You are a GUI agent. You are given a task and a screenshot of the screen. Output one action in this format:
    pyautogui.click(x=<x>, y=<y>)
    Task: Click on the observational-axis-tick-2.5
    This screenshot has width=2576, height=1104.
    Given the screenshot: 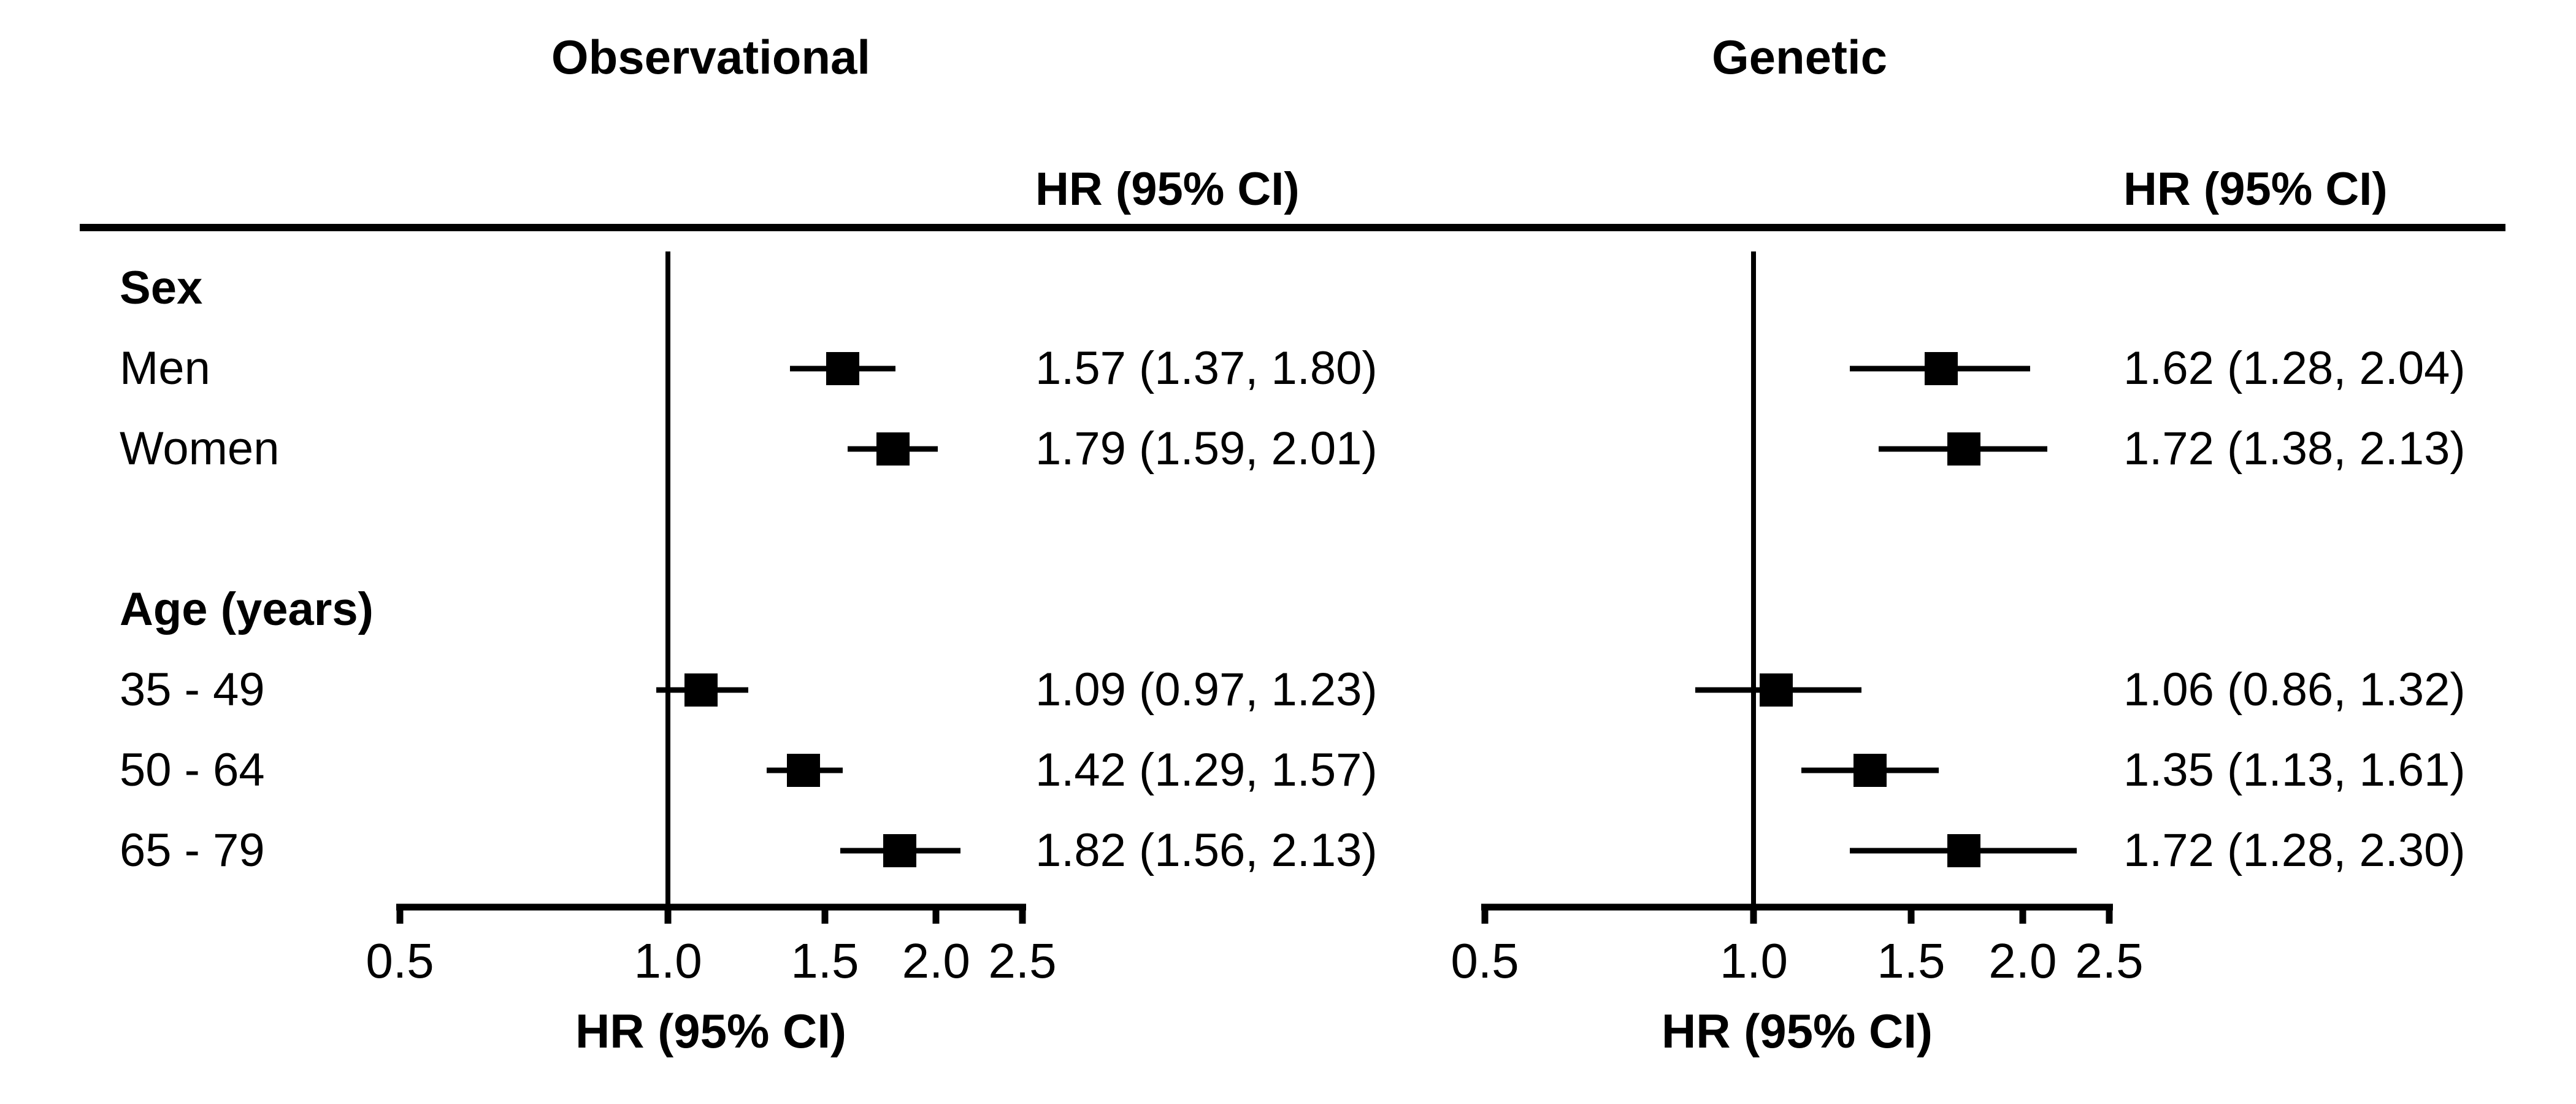 What is the action you would take?
    pyautogui.click(x=1022, y=914)
    